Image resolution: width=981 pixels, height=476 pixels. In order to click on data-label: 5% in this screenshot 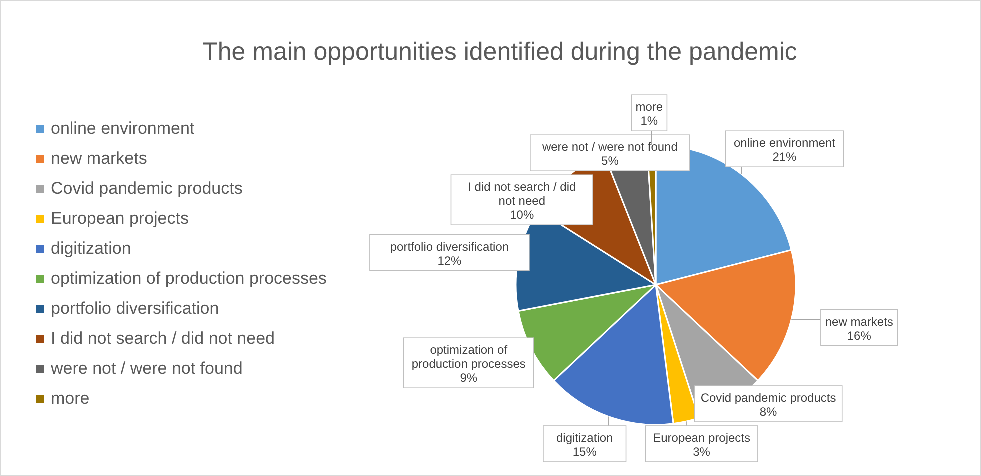, I will do `click(611, 161)`.